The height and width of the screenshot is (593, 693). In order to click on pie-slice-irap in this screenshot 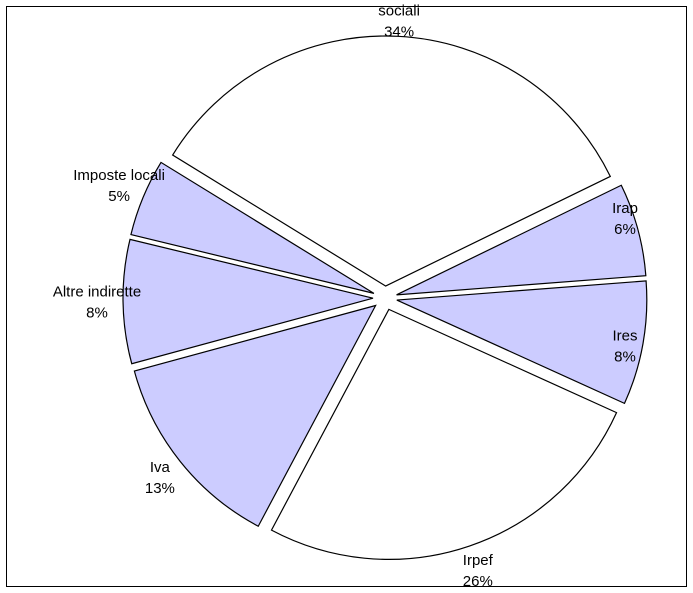, I will do `click(521, 240)`.